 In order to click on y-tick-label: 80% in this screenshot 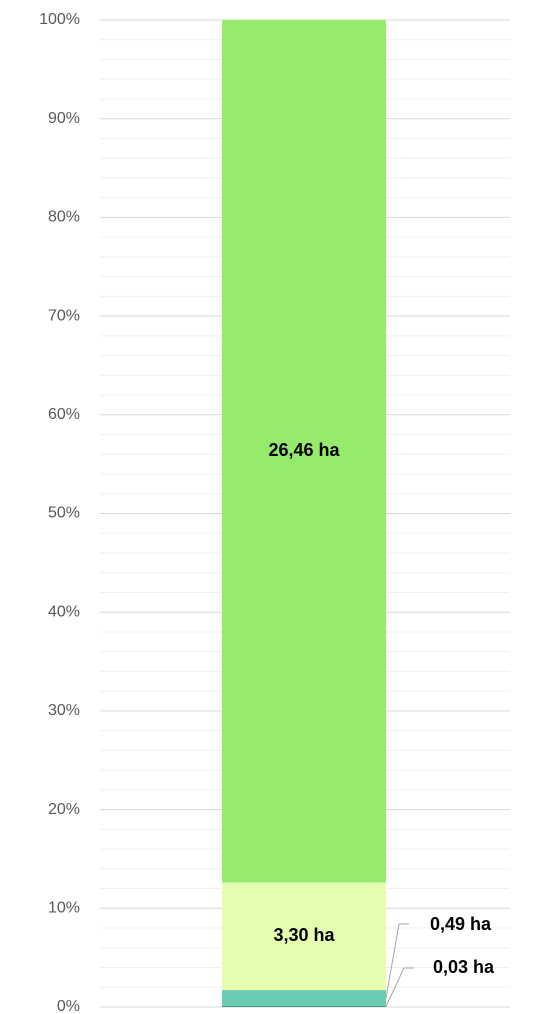, I will do `click(64, 217)`.